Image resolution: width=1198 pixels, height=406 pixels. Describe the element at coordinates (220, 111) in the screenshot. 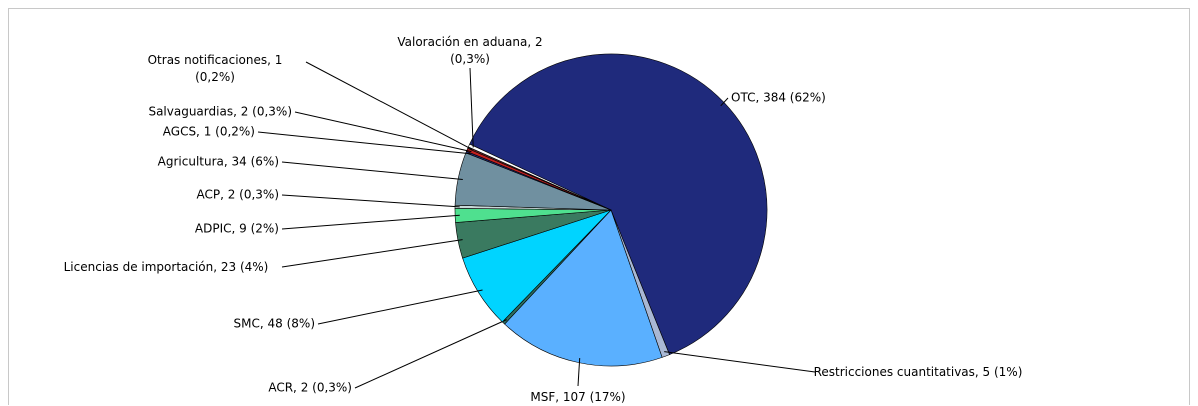

I see `slice-label: Salvaguardias, 2 (0,3%)` at that location.